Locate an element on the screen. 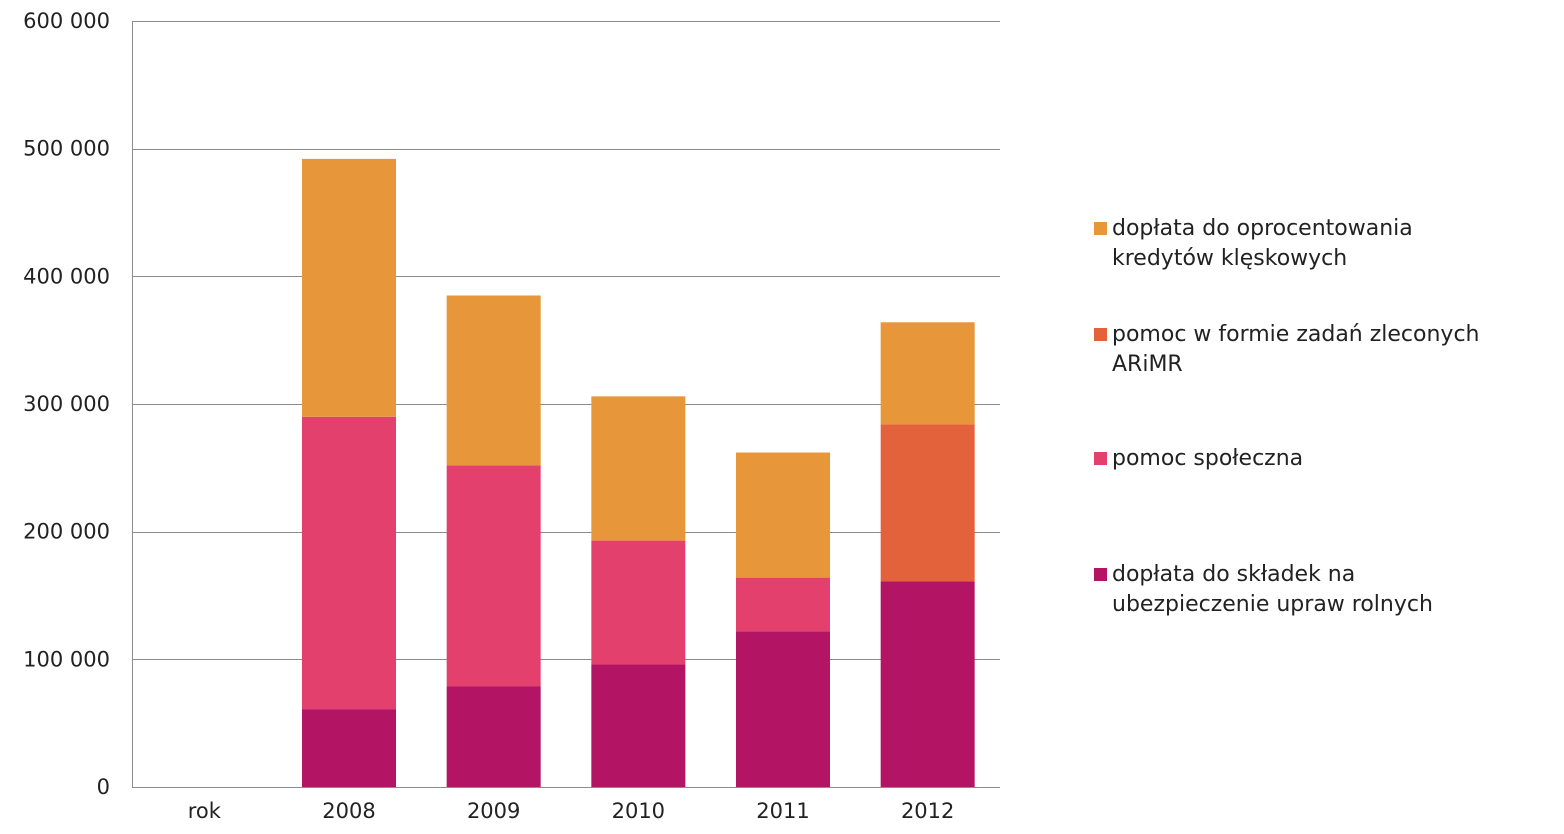 This screenshot has width=1564, height=834. y-tick-label: 300 000 is located at coordinates (66, 404).